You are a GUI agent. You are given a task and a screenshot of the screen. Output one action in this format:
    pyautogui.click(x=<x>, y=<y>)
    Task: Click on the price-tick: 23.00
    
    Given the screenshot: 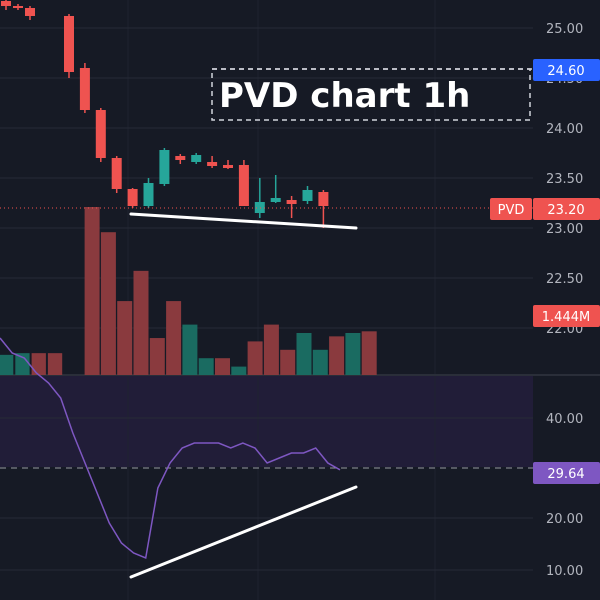 What is the action you would take?
    pyautogui.click(x=564, y=229)
    